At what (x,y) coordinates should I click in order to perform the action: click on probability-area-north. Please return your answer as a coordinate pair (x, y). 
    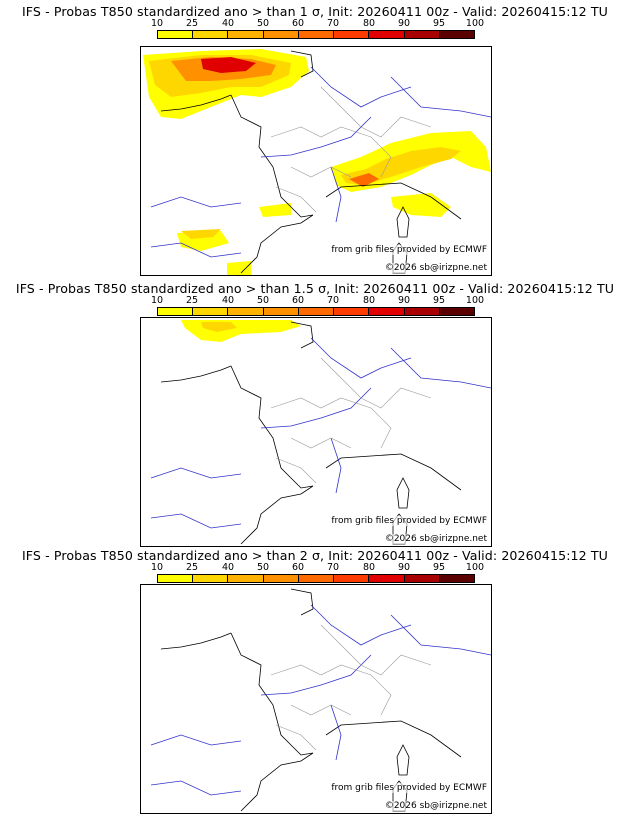
    Looking at the image, I should click on (241, 331).